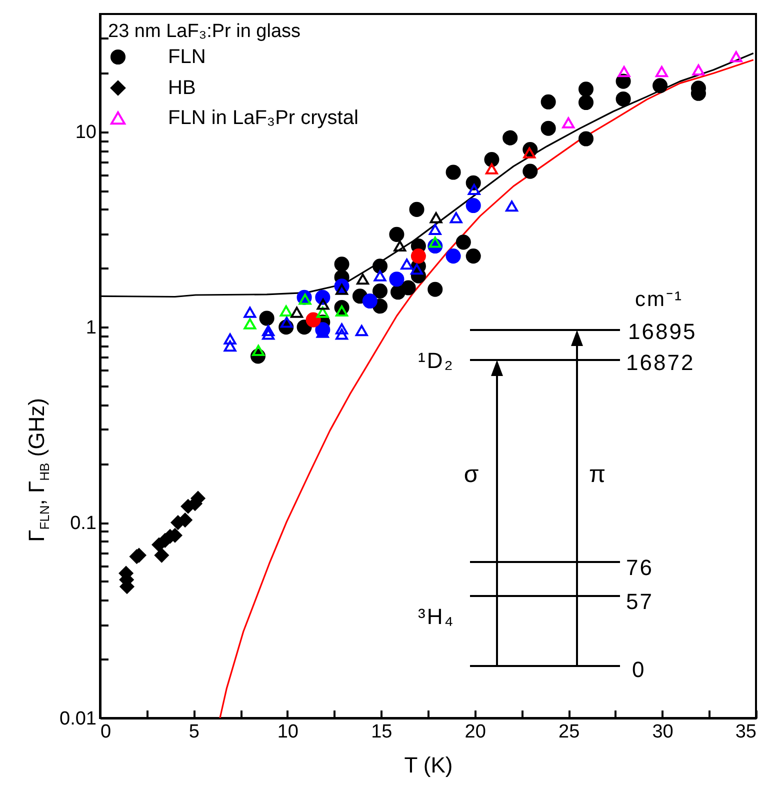  What do you see at coordinates (78, 719) in the screenshot?
I see `y-tick-label: 0.01` at bounding box center [78, 719].